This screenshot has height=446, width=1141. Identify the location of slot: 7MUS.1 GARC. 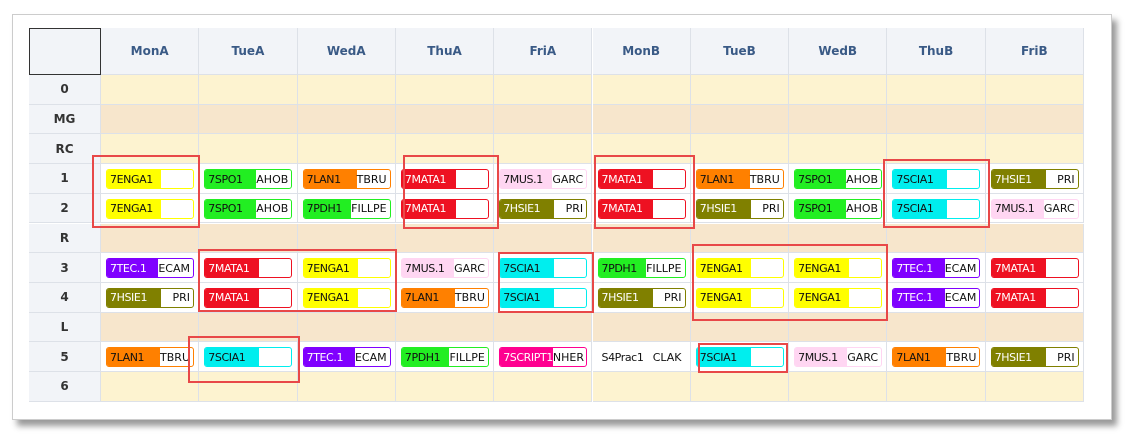
(838, 357).